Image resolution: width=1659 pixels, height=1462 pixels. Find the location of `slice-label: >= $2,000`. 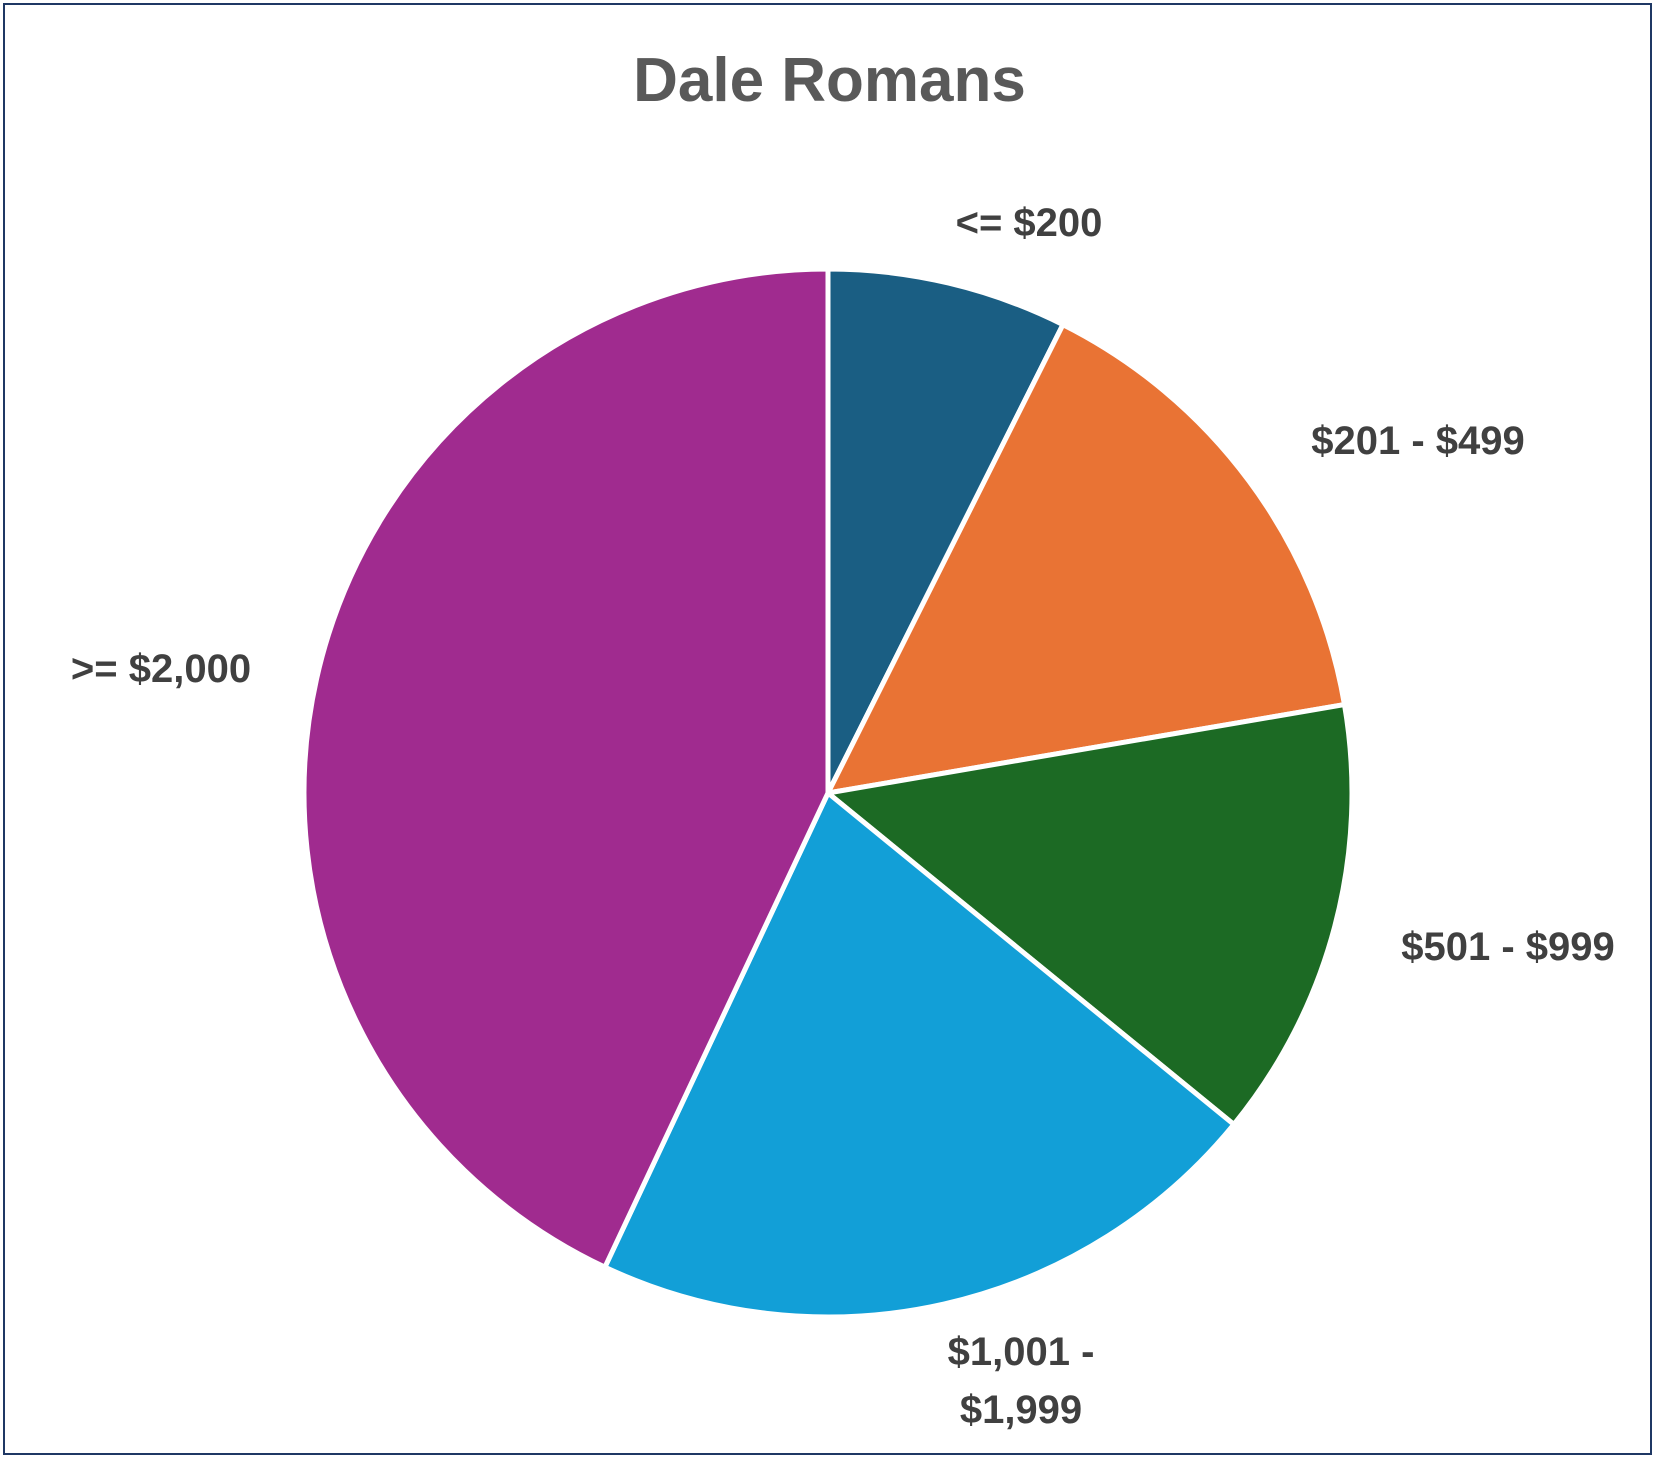

slice-label: >= $2,000 is located at coordinates (161, 669).